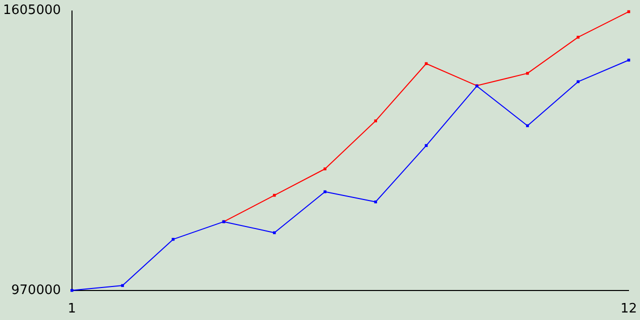 This screenshot has width=640, height=320. Describe the element at coordinates (31, 10) in the screenshot. I see `y-tick-label: 1605000` at that location.